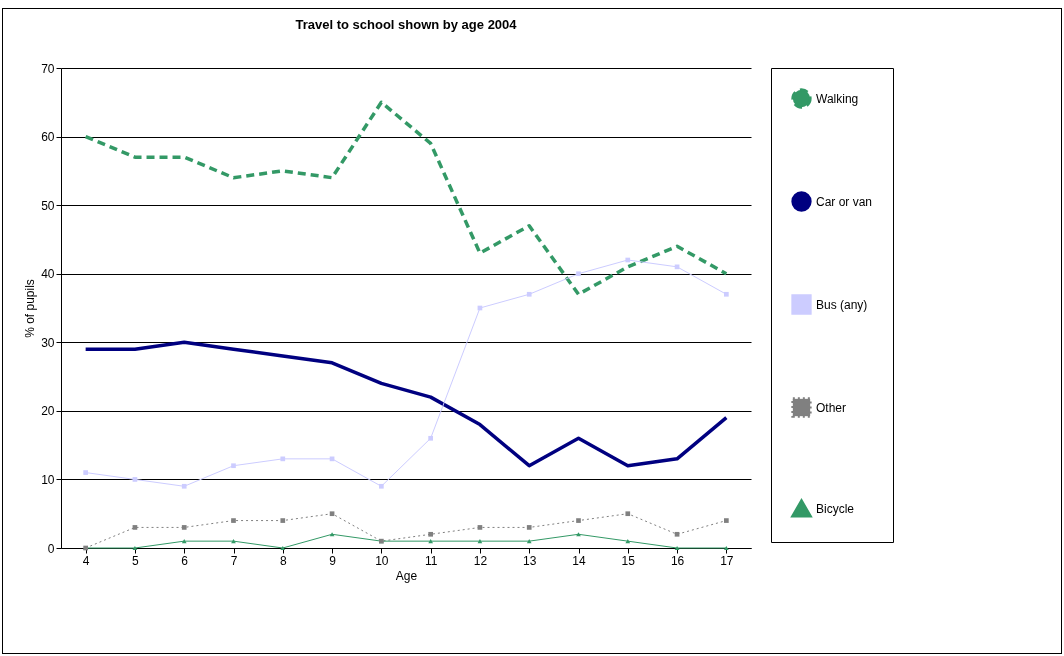 The width and height of the screenshot is (1064, 656). Describe the element at coordinates (835, 508) in the screenshot. I see `legend-label: Bicycle` at that location.